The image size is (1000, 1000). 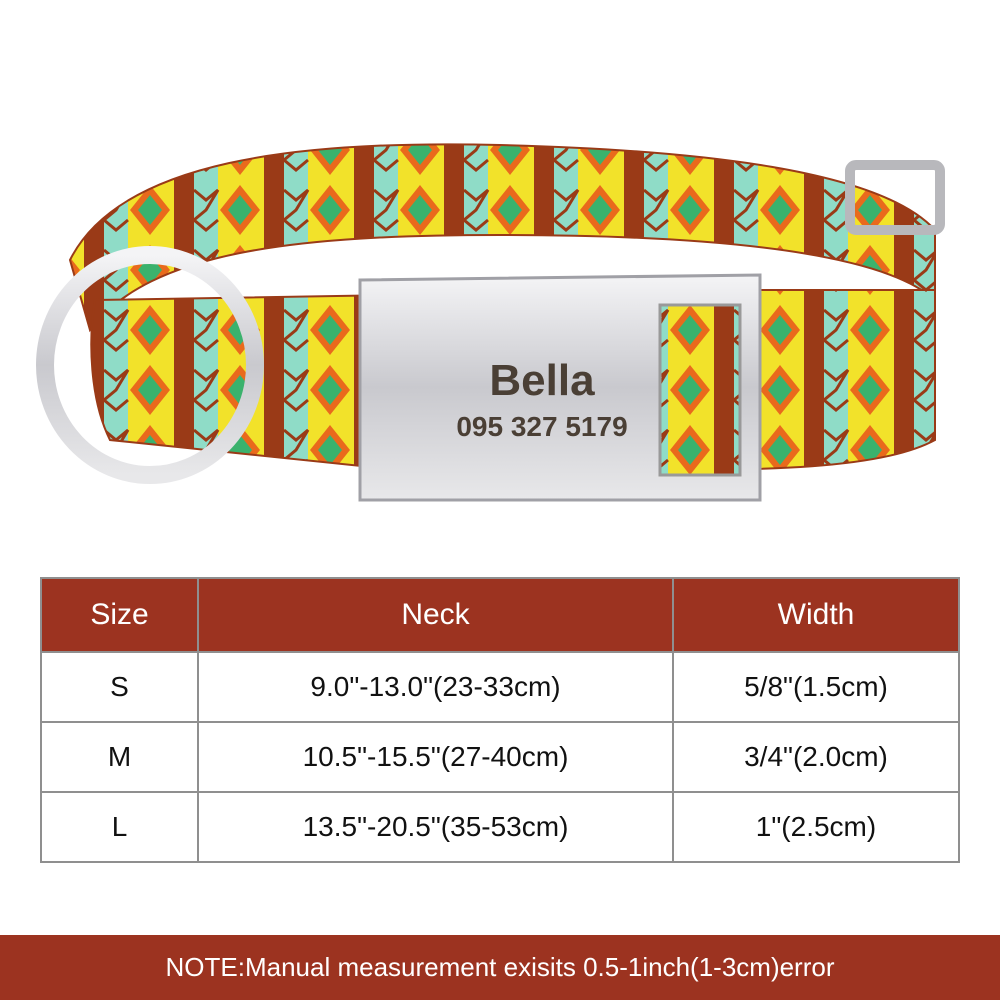 What do you see at coordinates (541, 426) in the screenshot?
I see `tag-phone: 095 327 5179` at bounding box center [541, 426].